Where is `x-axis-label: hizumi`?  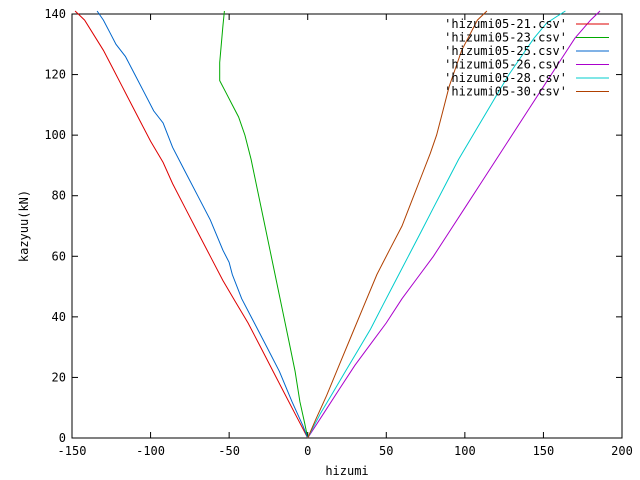
x-axis-label: hizumi is located at coordinates (346, 471).